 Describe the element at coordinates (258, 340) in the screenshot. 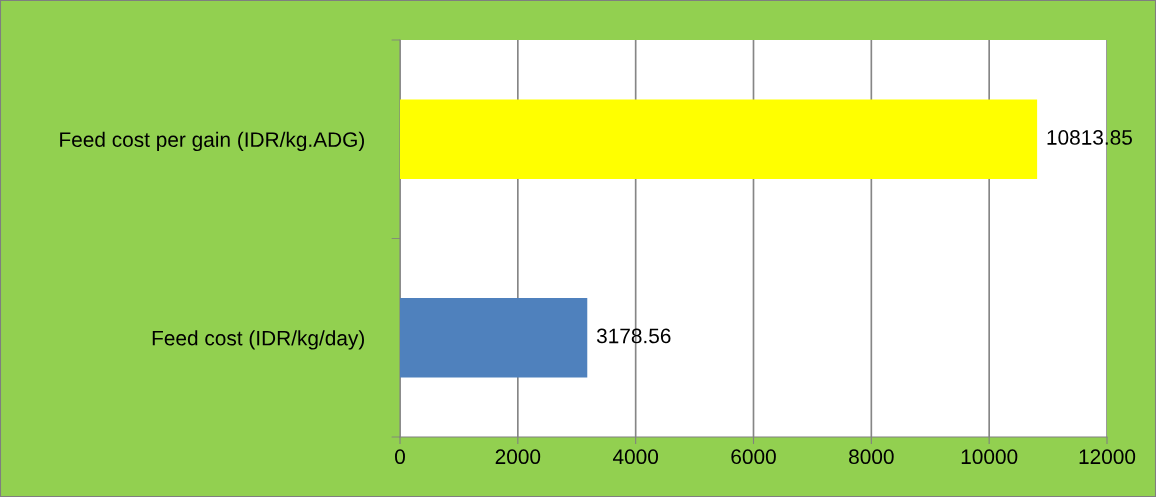

I see `y-tick-label: Feed cost (IDR/kg/day)` at that location.